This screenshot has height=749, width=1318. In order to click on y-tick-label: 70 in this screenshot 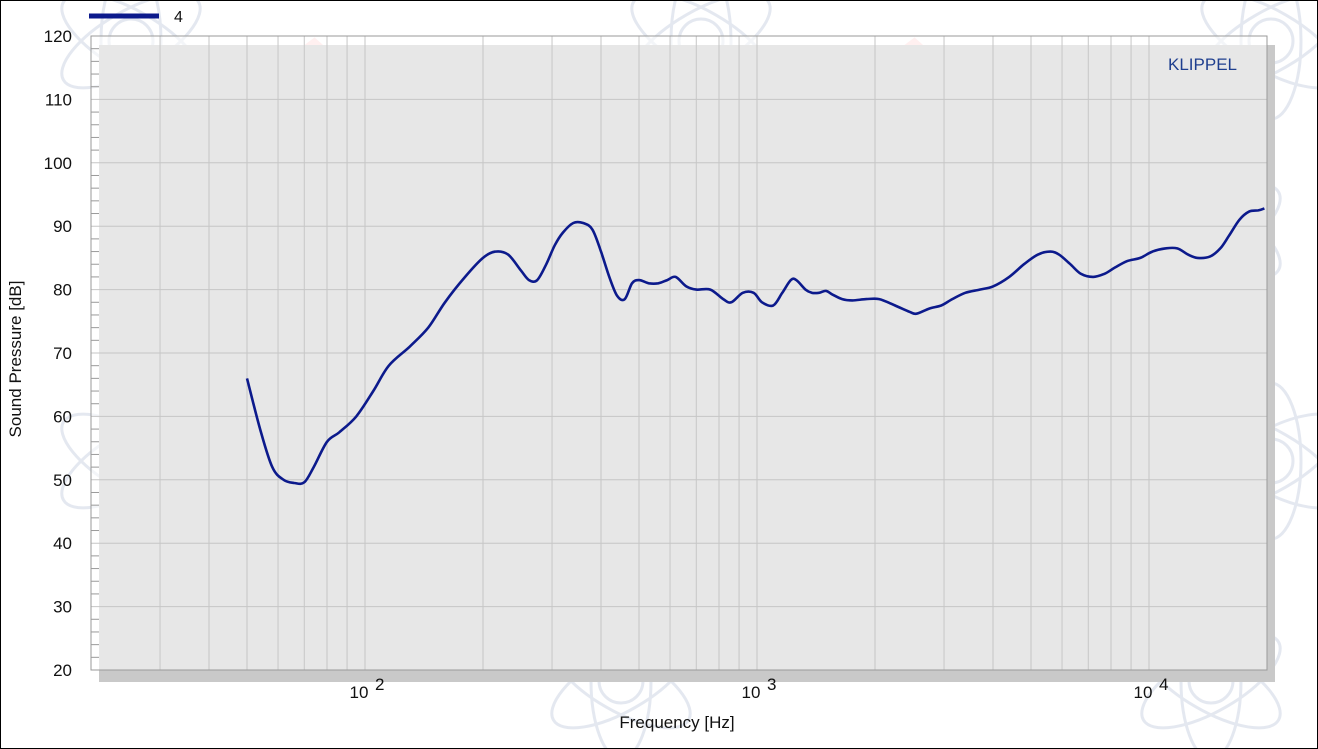, I will do `click(62, 353)`.